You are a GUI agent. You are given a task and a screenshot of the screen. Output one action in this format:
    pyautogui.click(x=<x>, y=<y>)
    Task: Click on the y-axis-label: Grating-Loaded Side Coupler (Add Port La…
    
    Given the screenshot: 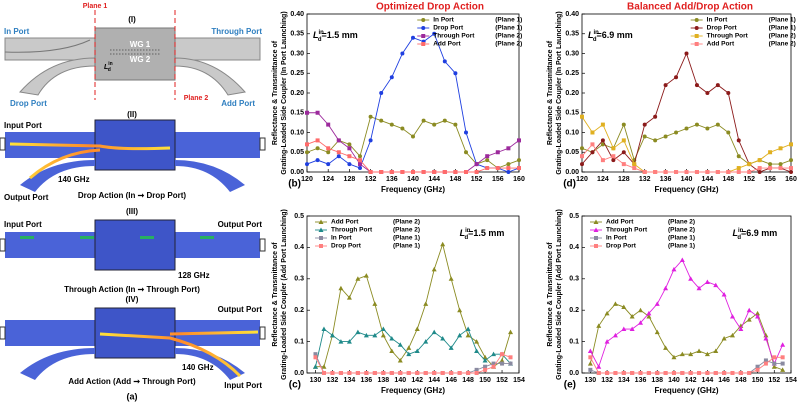 What is the action you would take?
    pyautogui.click(x=559, y=294)
    